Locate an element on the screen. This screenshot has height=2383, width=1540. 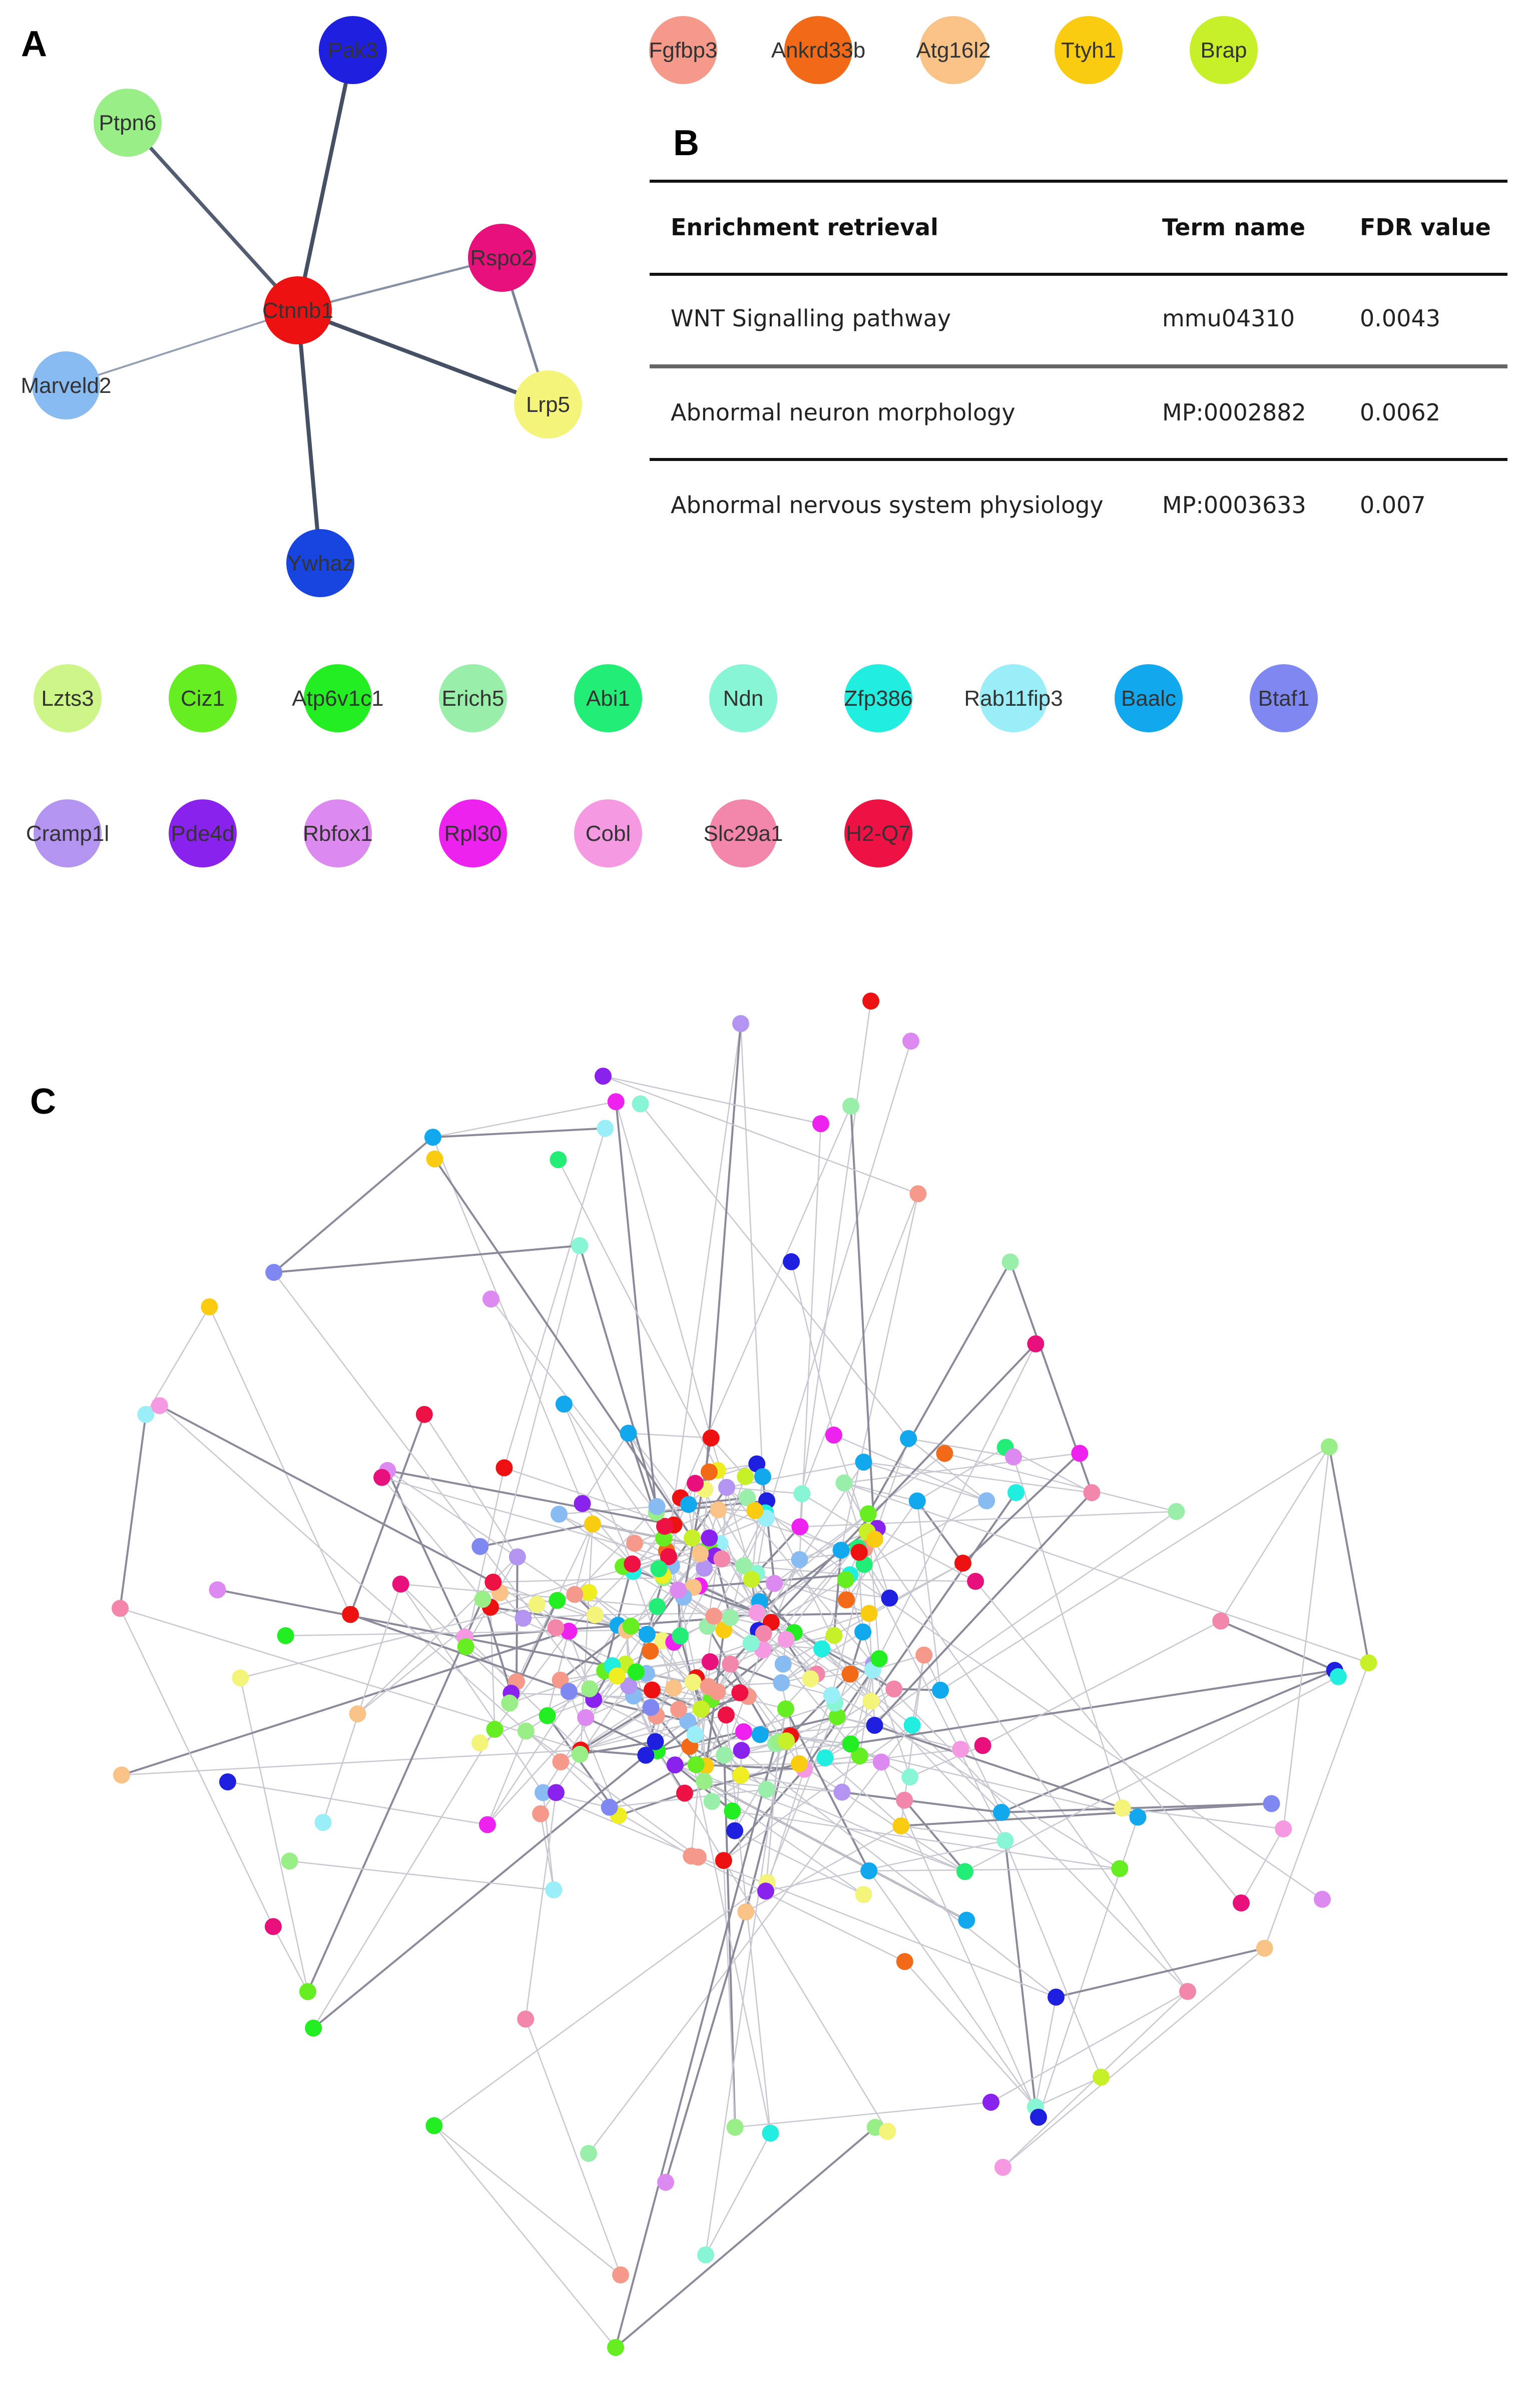
node-lrp5: Lrp5 is located at coordinates (548, 404).